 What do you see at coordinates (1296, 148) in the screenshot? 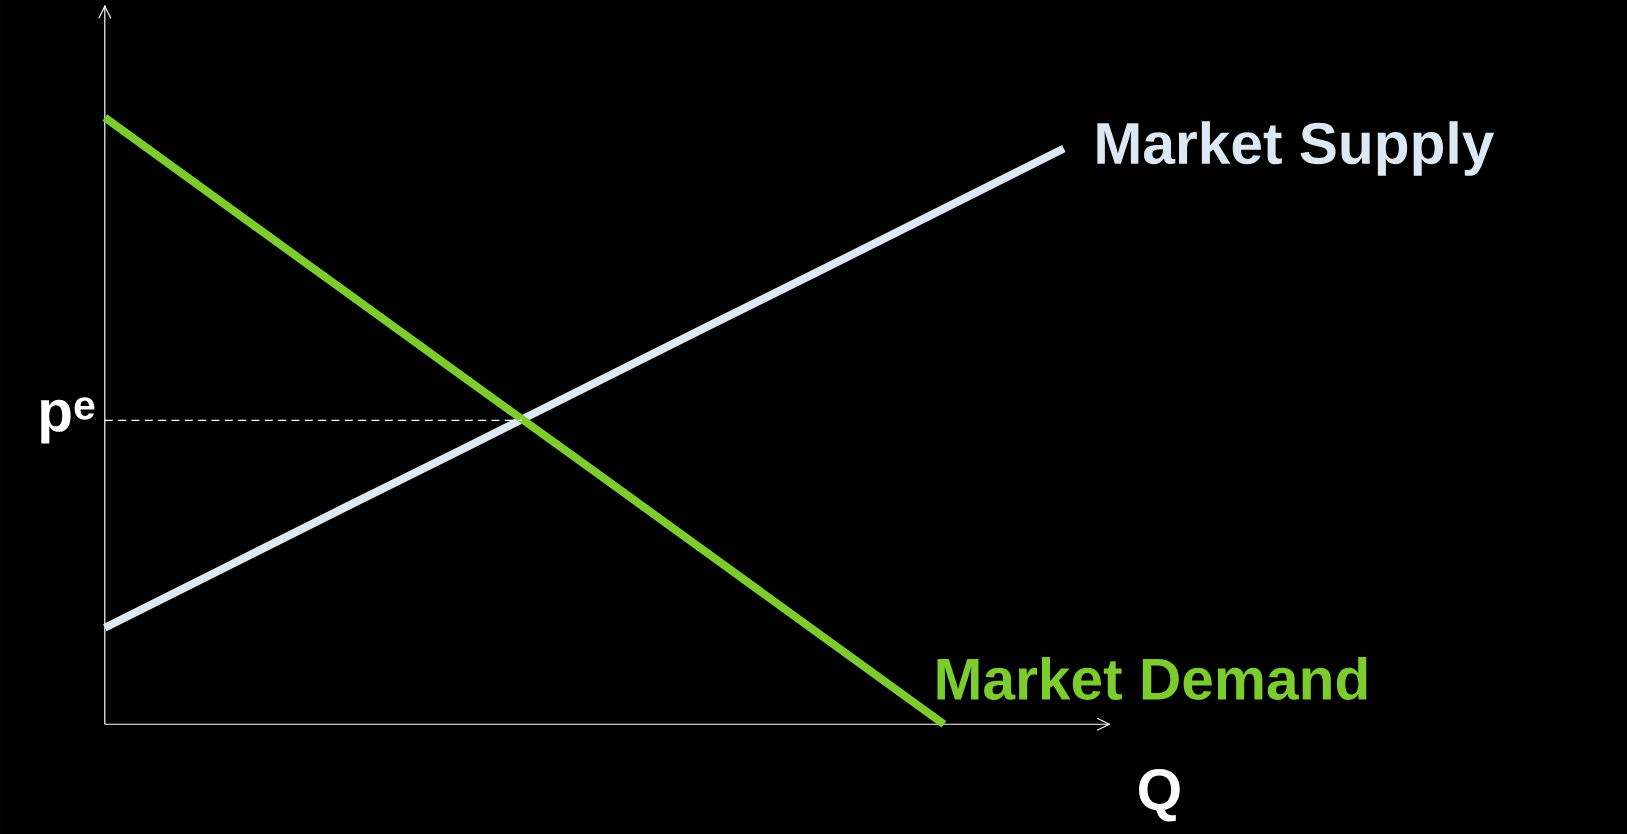
I see `series-label: Market Supply` at bounding box center [1296, 148].